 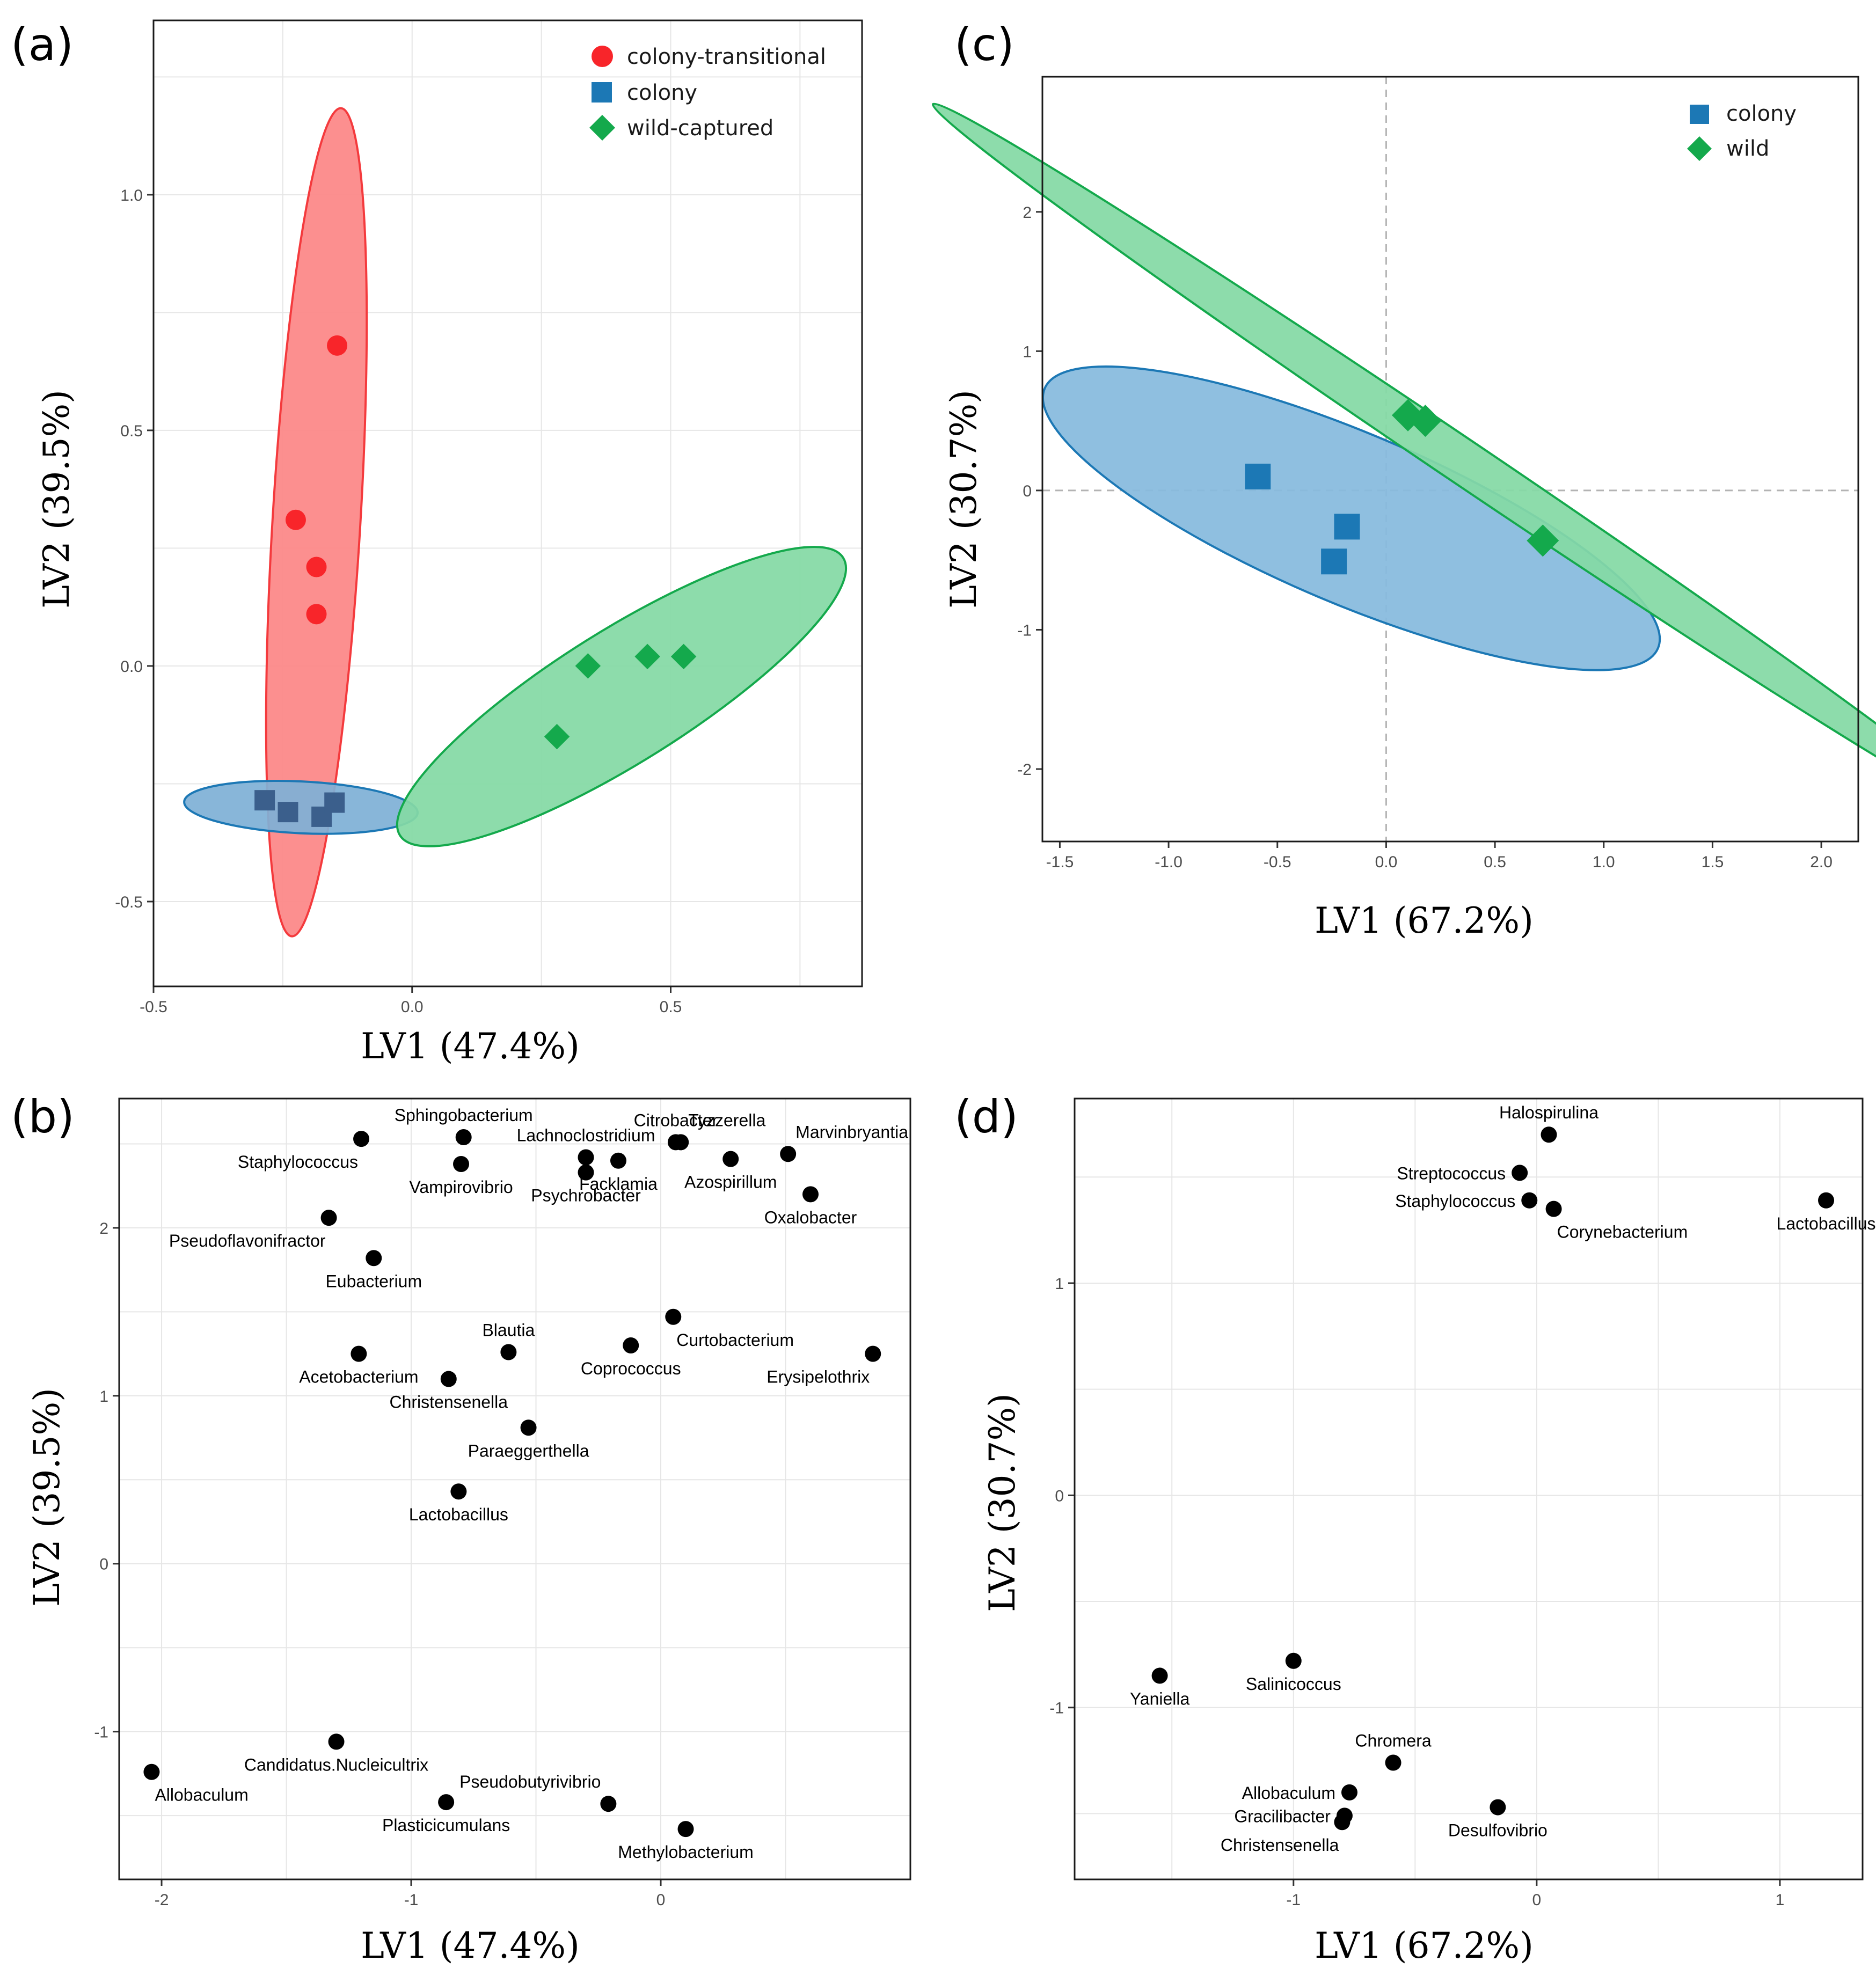 What do you see at coordinates (684, 656) in the screenshot?
I see `point-wild-captured` at bounding box center [684, 656].